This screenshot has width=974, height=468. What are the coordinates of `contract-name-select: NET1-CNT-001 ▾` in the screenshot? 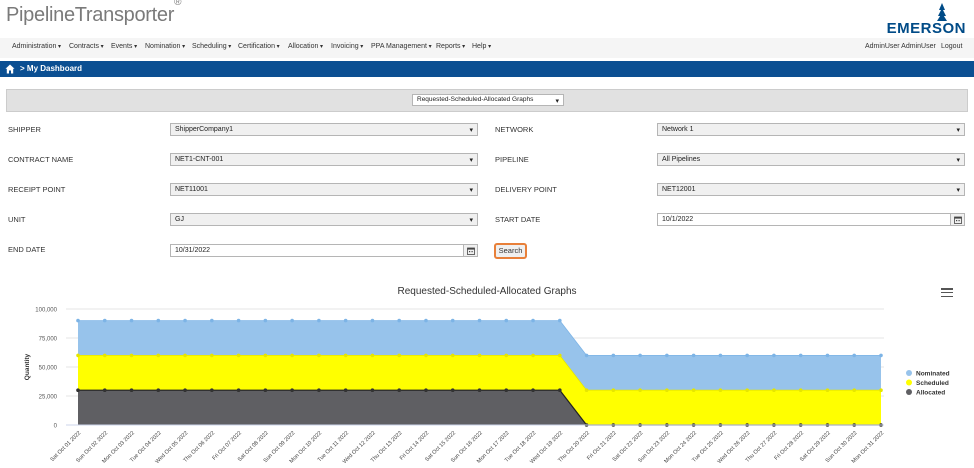 It's located at (324, 159).